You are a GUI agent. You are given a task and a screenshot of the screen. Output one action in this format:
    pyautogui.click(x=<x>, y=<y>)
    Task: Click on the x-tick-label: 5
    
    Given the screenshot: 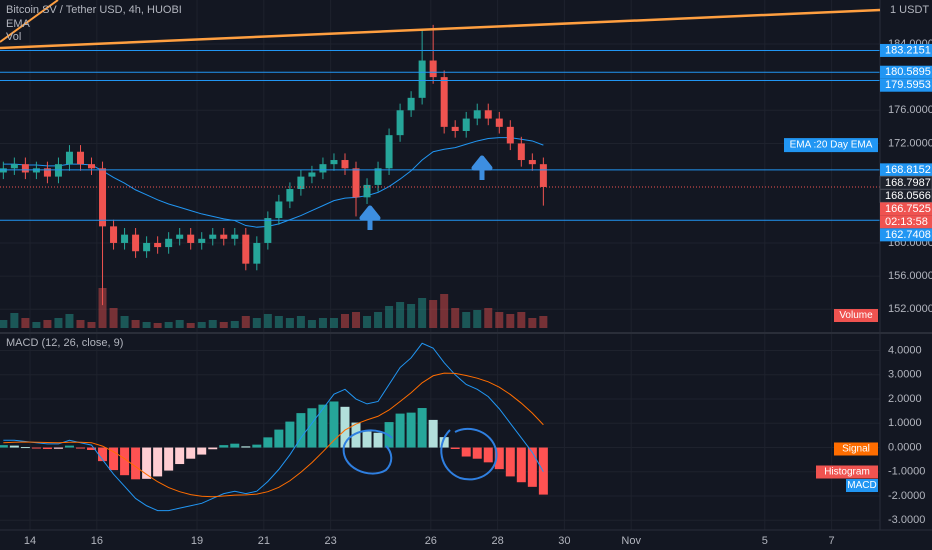 What is the action you would take?
    pyautogui.click(x=765, y=541)
    